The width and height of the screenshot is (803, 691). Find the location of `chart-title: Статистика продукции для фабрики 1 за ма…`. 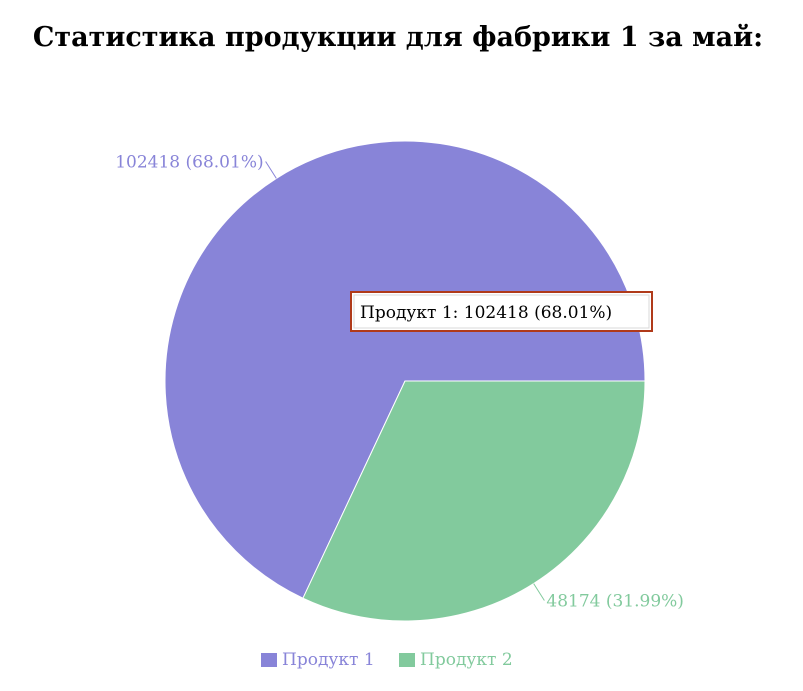

chart-title: Статистика продукции для фабрики 1 за ма… is located at coordinates (398, 37).